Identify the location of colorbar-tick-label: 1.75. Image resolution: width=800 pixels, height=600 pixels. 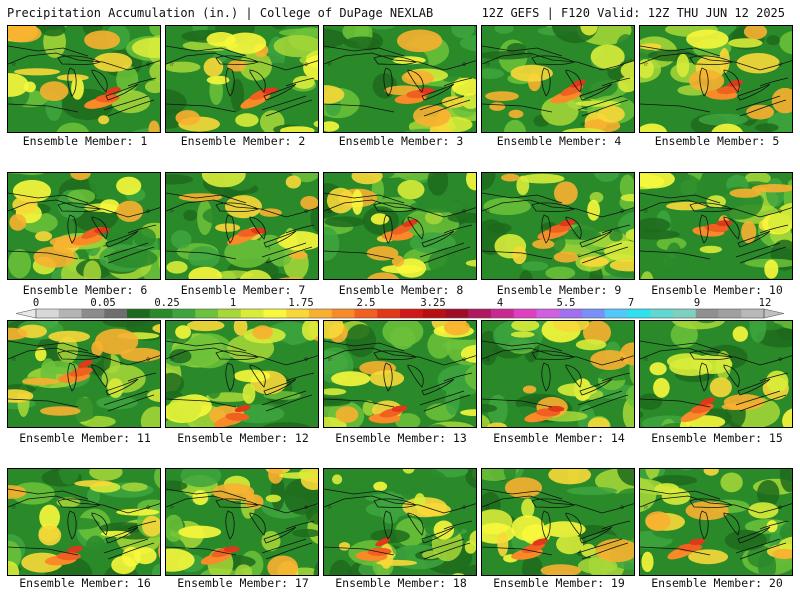
(301, 303).